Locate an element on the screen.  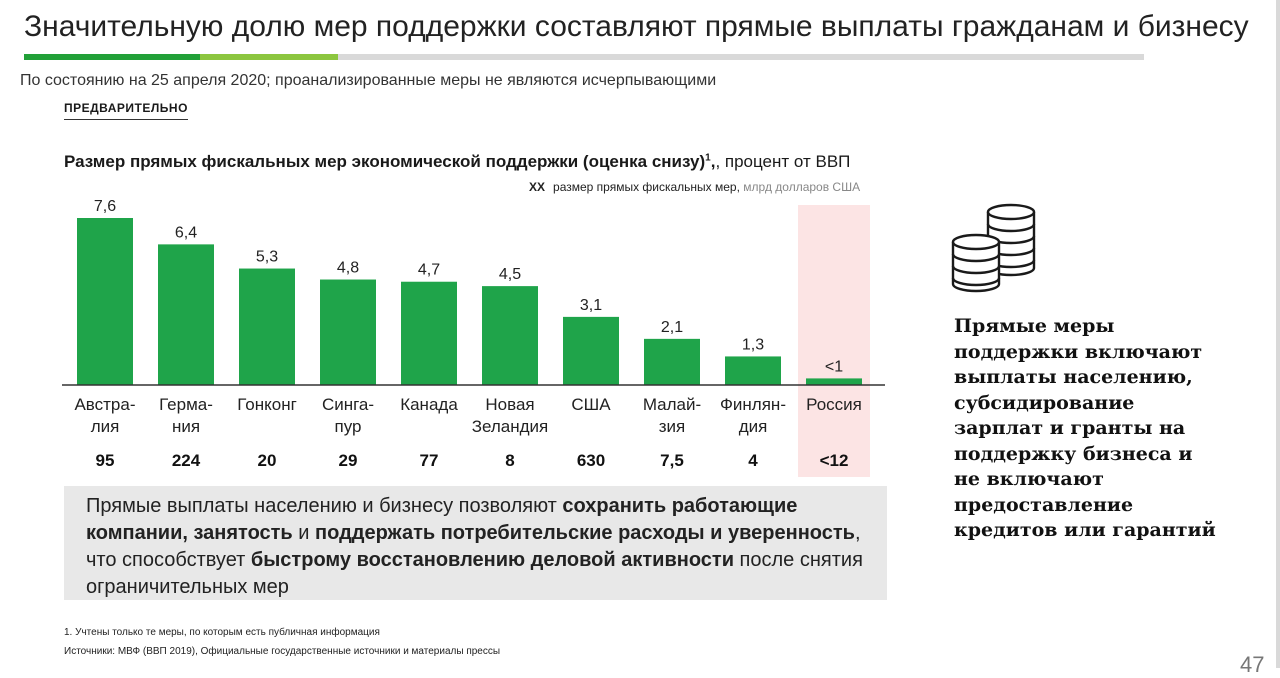
coins-stack-icon is located at coordinates (993, 248).